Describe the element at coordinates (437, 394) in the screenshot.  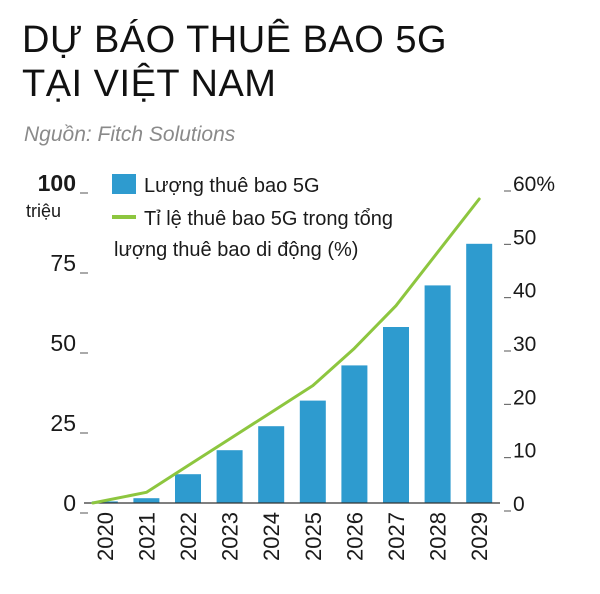
I see `bar-2028` at that location.